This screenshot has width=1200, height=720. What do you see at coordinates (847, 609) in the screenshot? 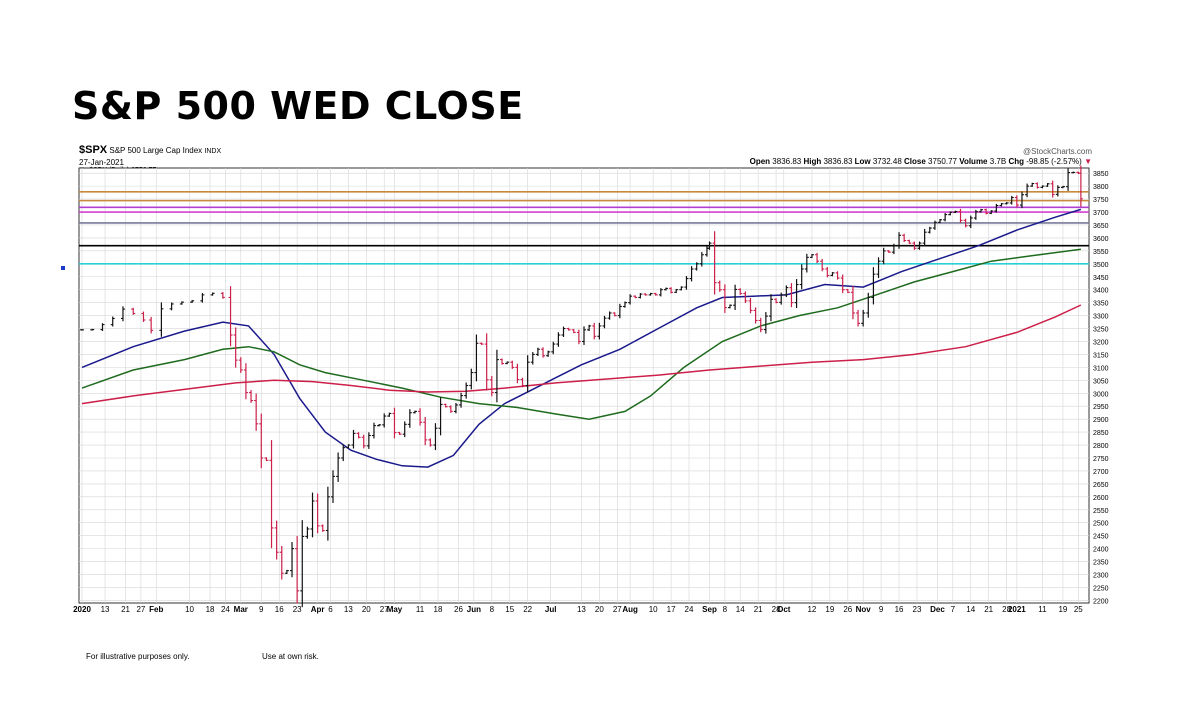
I see `x-tick-label: 26` at bounding box center [847, 609].